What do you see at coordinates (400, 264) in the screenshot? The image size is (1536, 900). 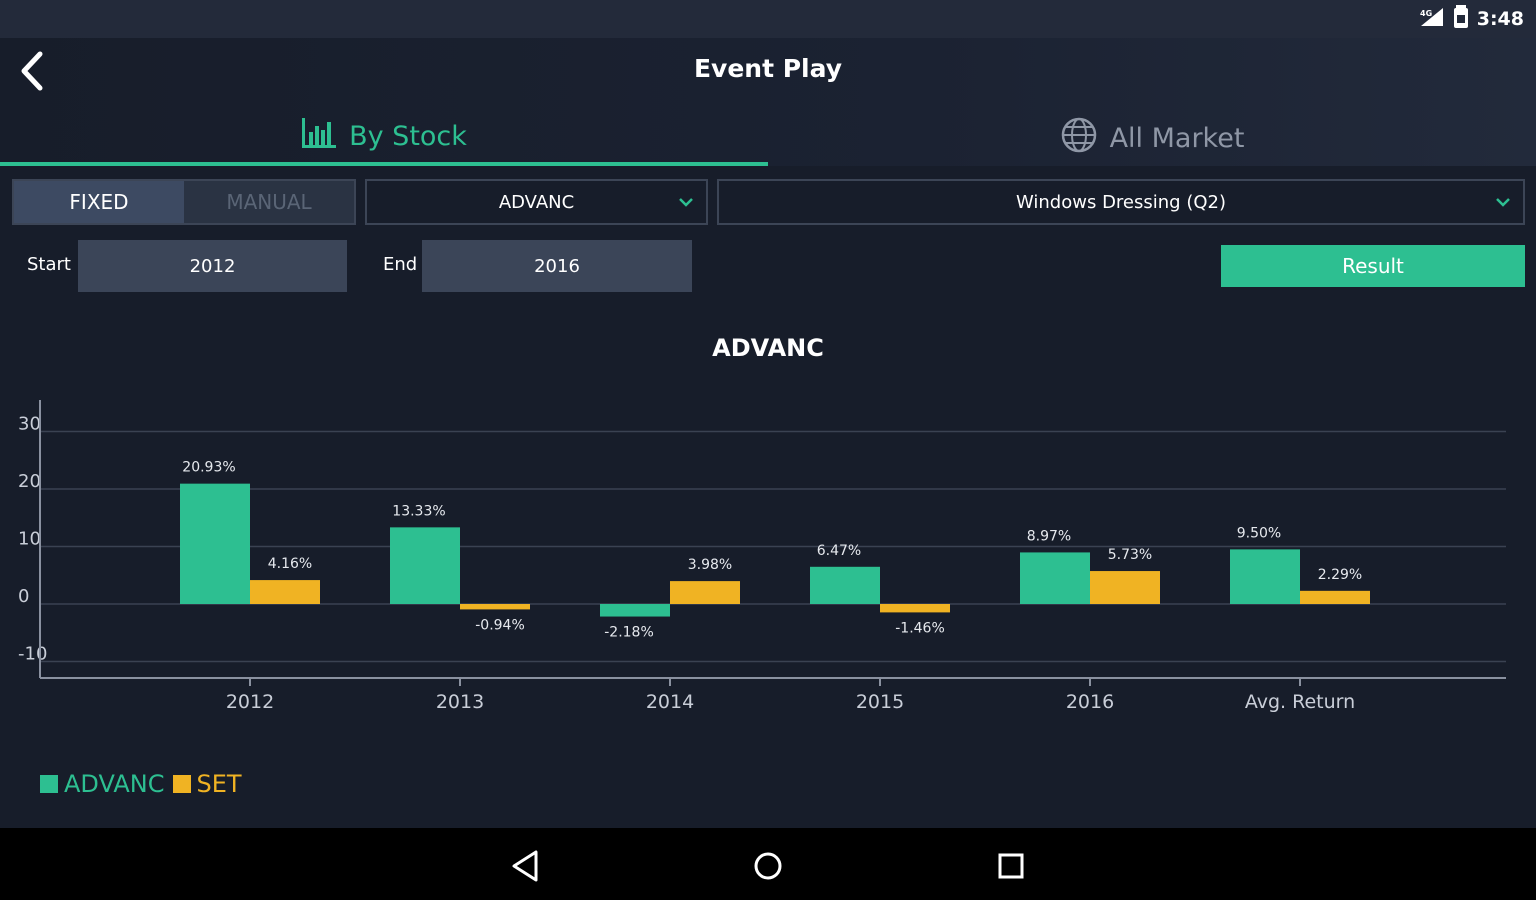 I see `end-label: End` at bounding box center [400, 264].